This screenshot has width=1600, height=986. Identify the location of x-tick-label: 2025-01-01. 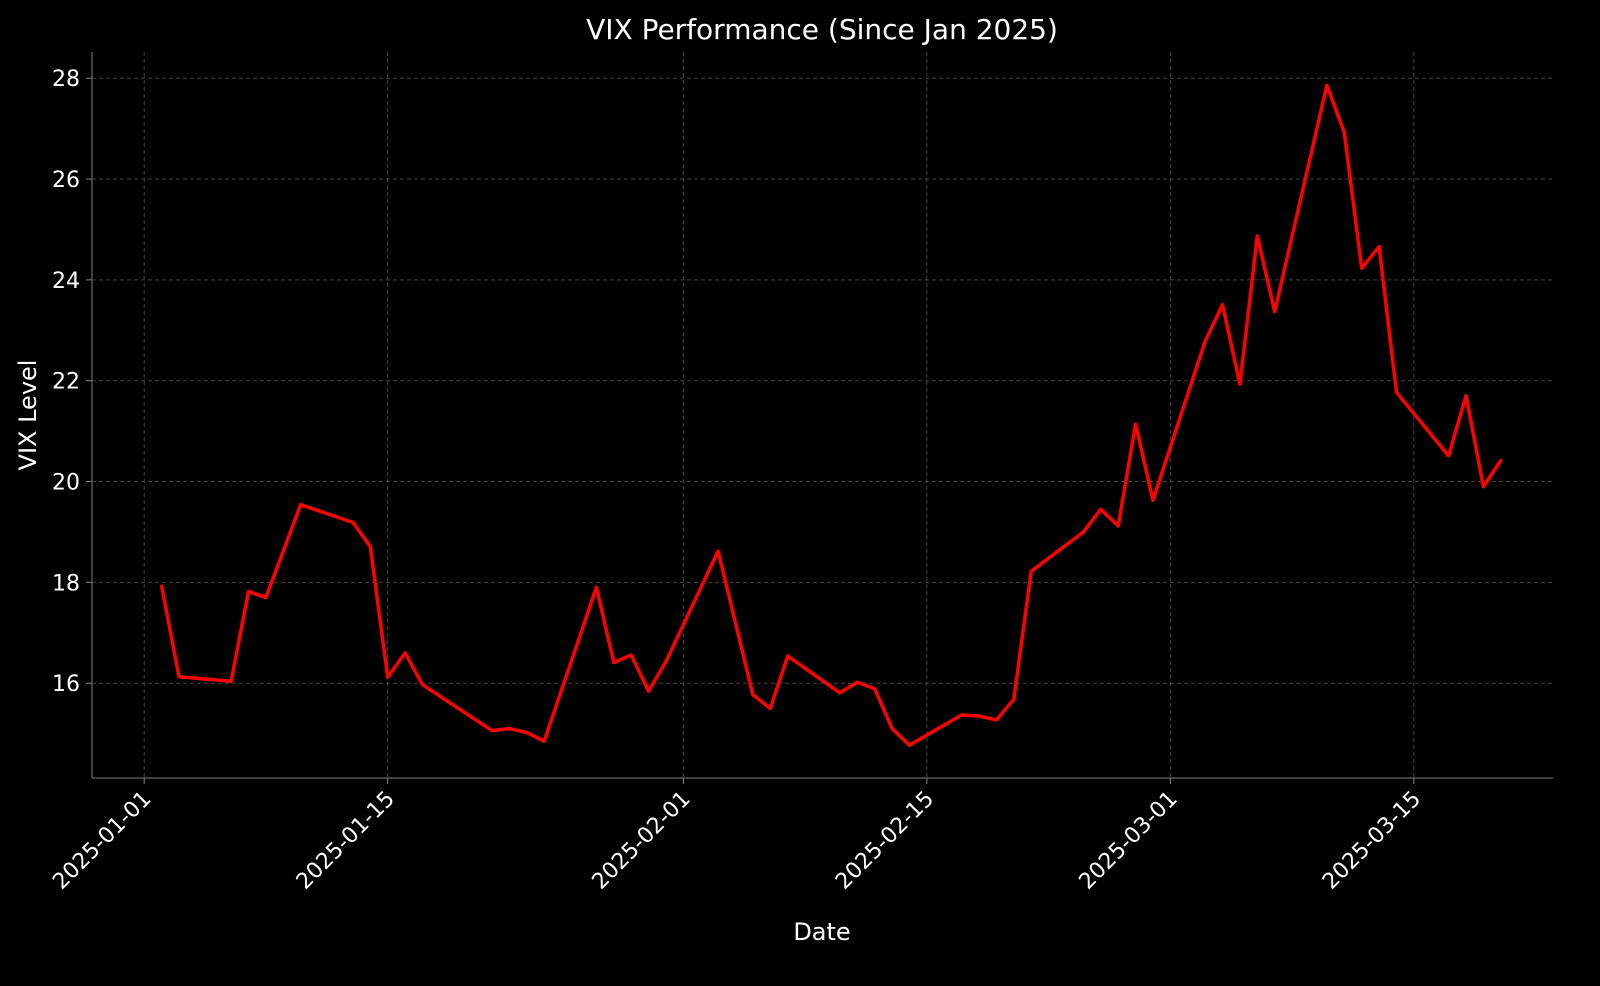
(102, 841).